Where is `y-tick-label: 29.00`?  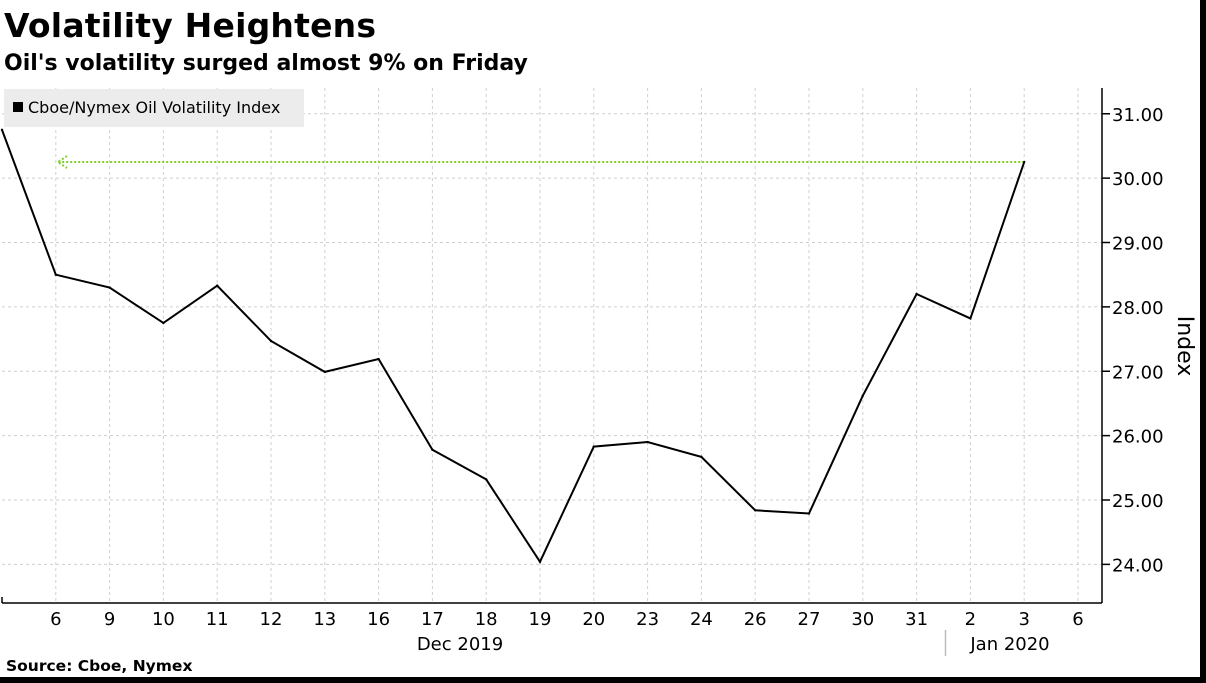
y-tick-label: 29.00 is located at coordinates (1138, 244).